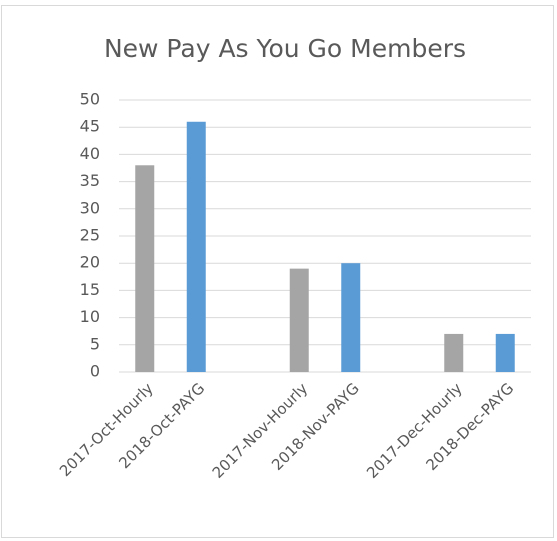 Image resolution: width=557 pixels, height=541 pixels. What do you see at coordinates (90, 262) in the screenshot?
I see `y-tick-label: 20` at bounding box center [90, 262].